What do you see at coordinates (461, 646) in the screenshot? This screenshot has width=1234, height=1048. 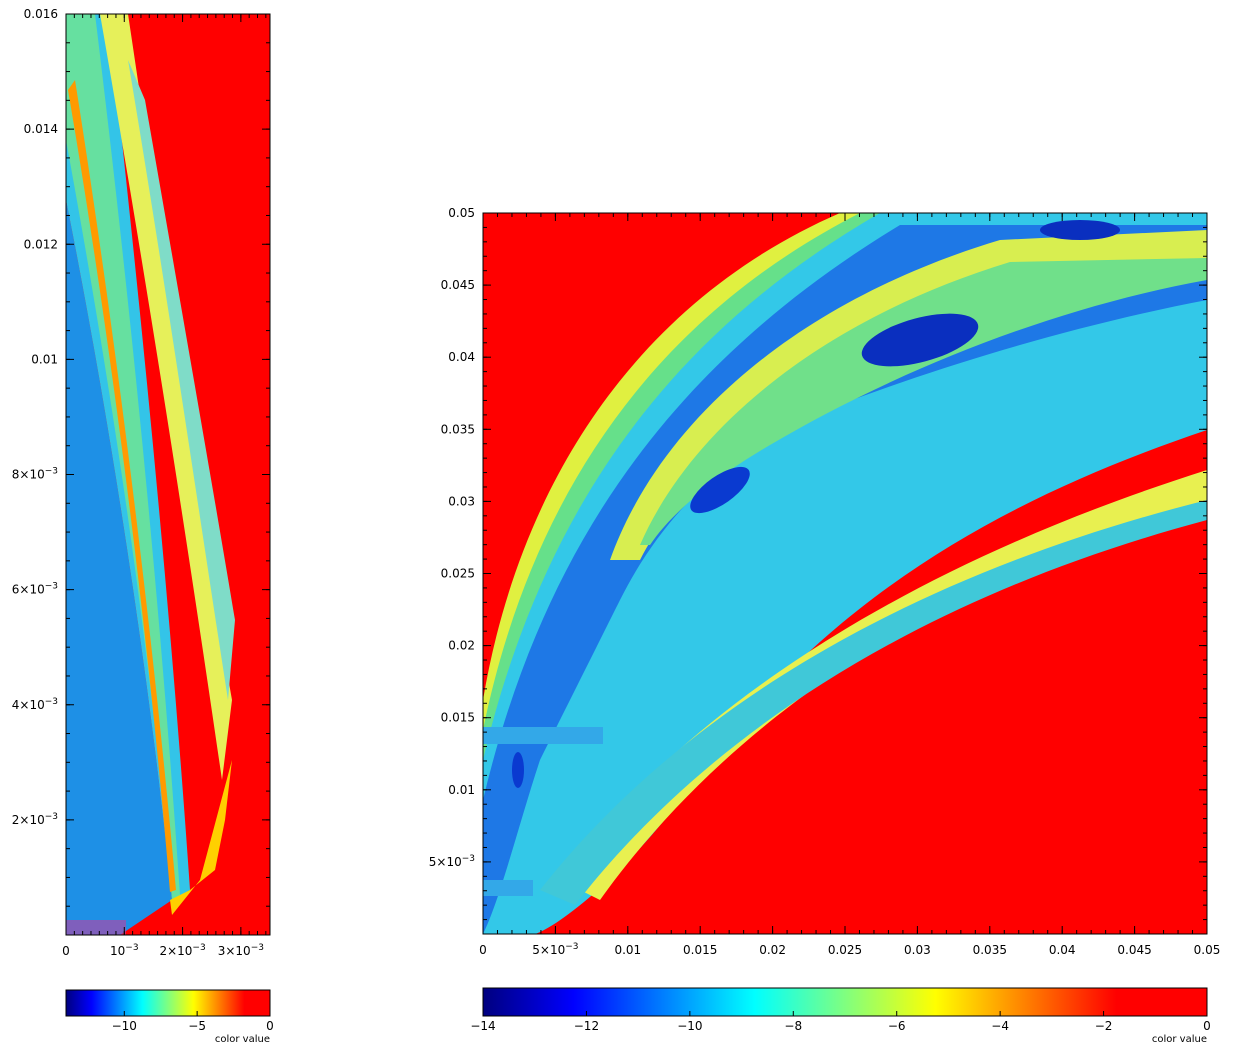 I see `y-tick-label: 0.02` at bounding box center [461, 646].